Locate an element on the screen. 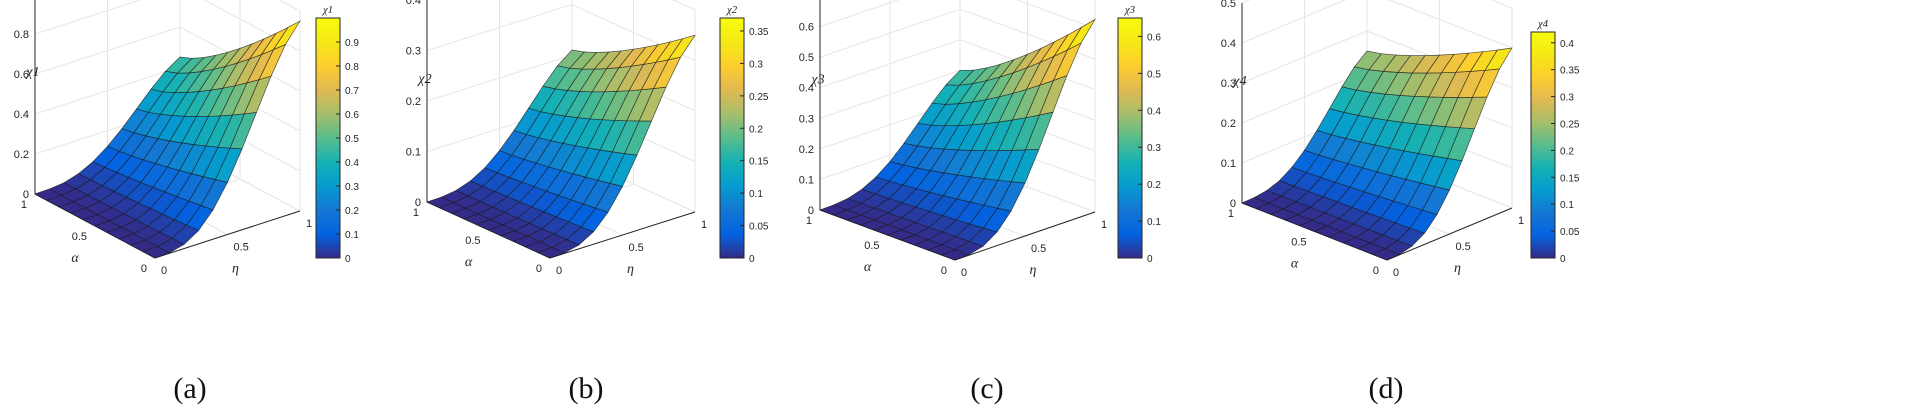  z-axis-label: χ1 is located at coordinates (31, 72).